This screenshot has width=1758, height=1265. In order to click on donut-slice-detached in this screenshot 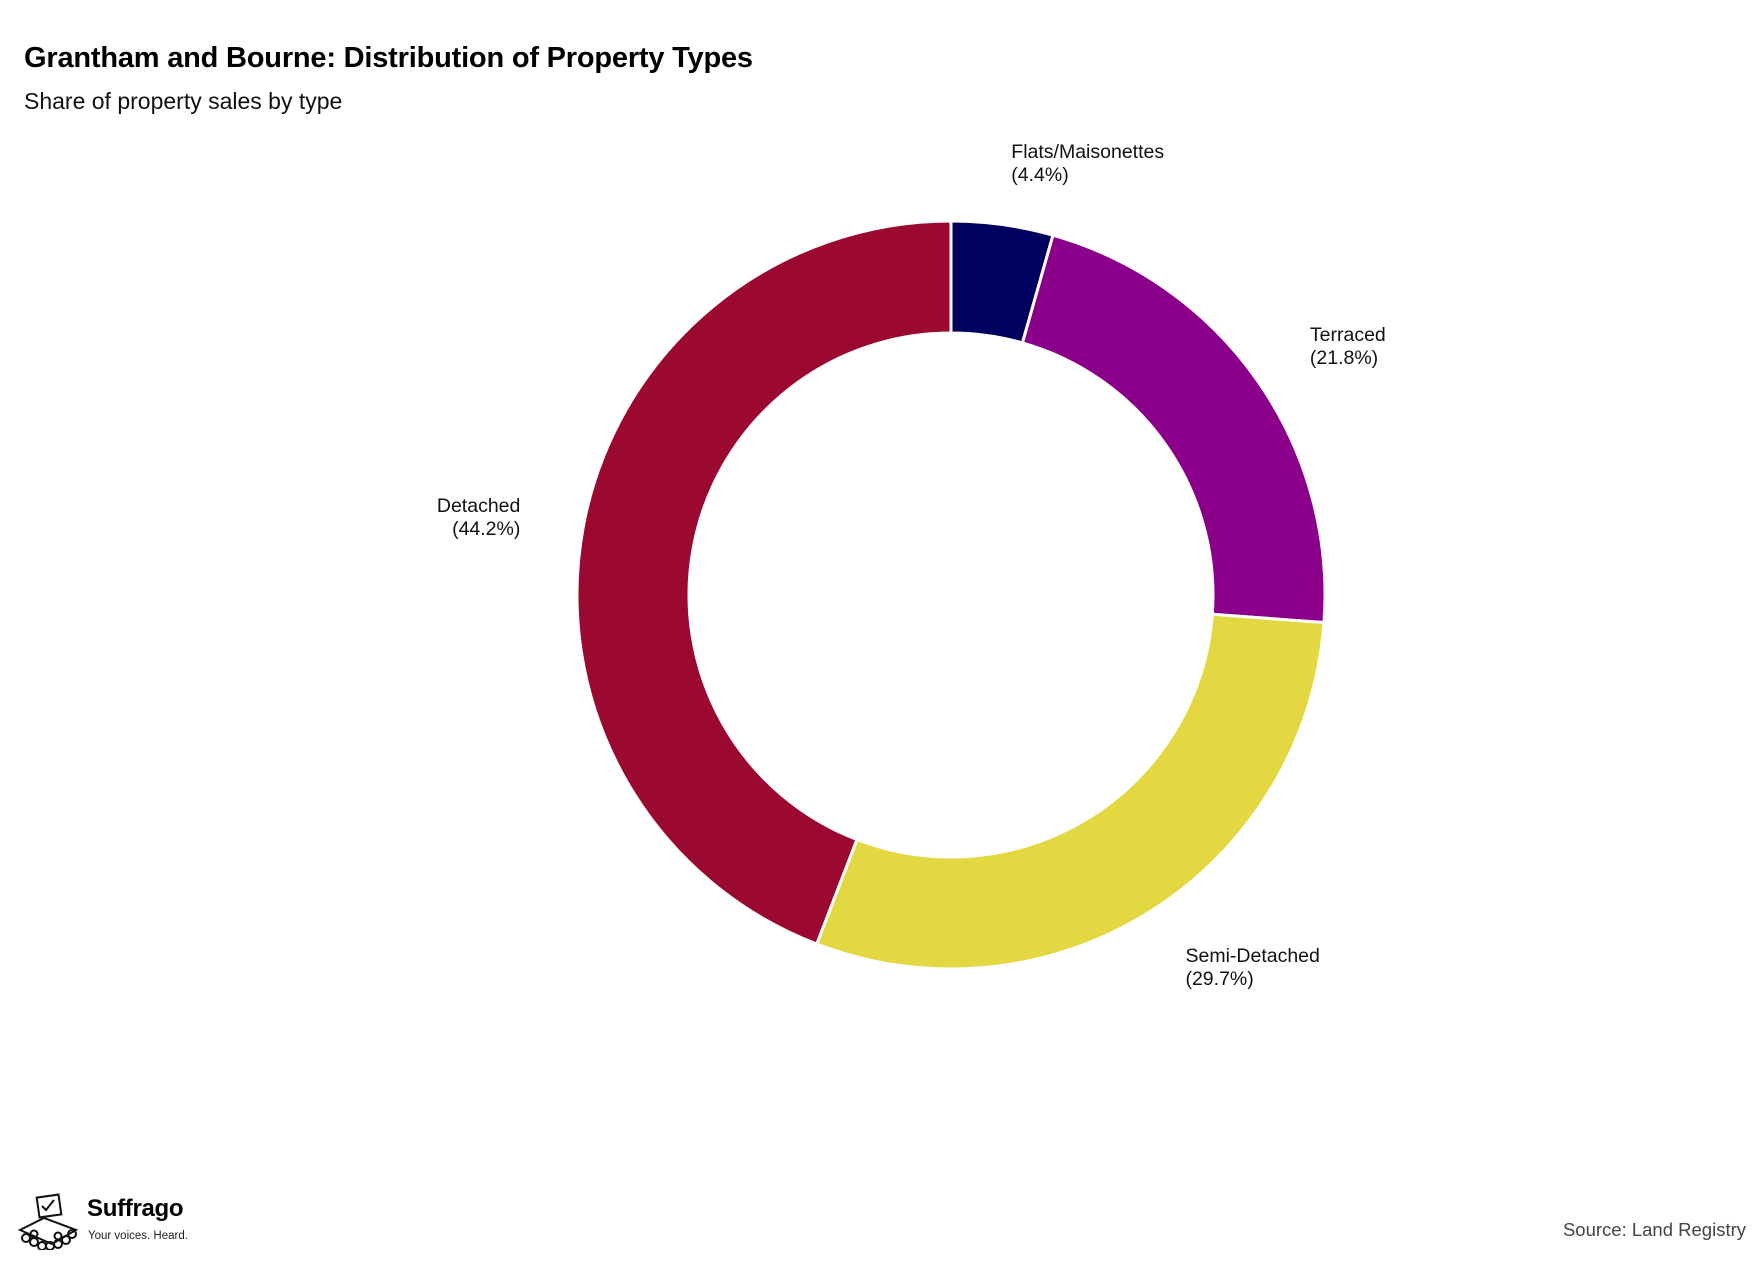, I will do `click(764, 583)`.